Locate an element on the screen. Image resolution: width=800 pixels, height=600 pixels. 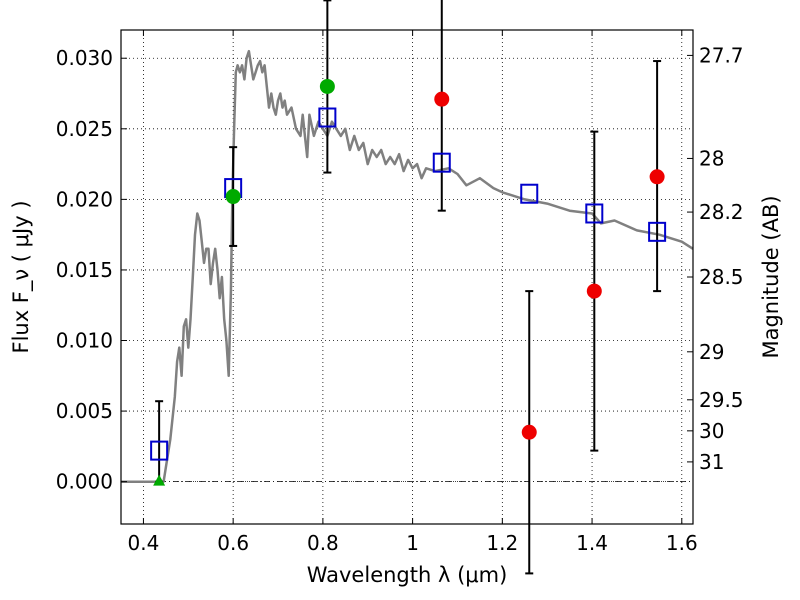
right-tick-label: 31 is located at coordinates (711, 462).